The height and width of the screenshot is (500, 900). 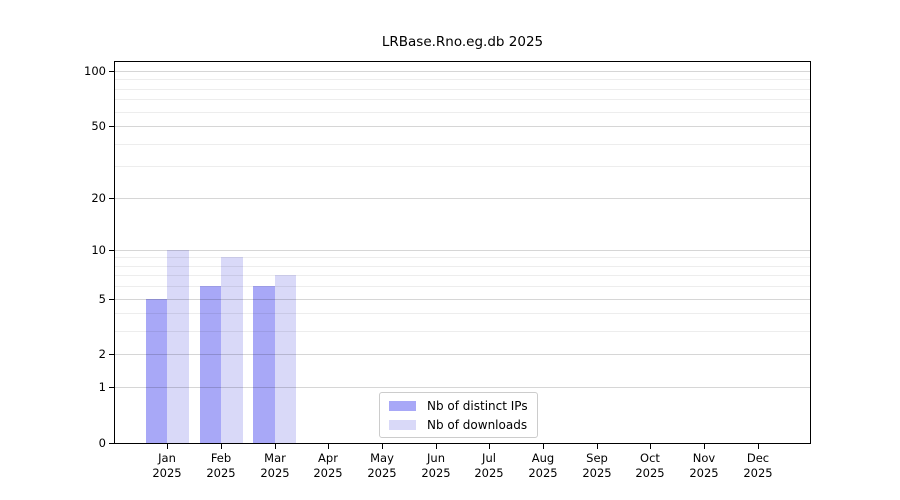 I want to click on legend-swatch-distinct-ips, so click(x=402, y=405).